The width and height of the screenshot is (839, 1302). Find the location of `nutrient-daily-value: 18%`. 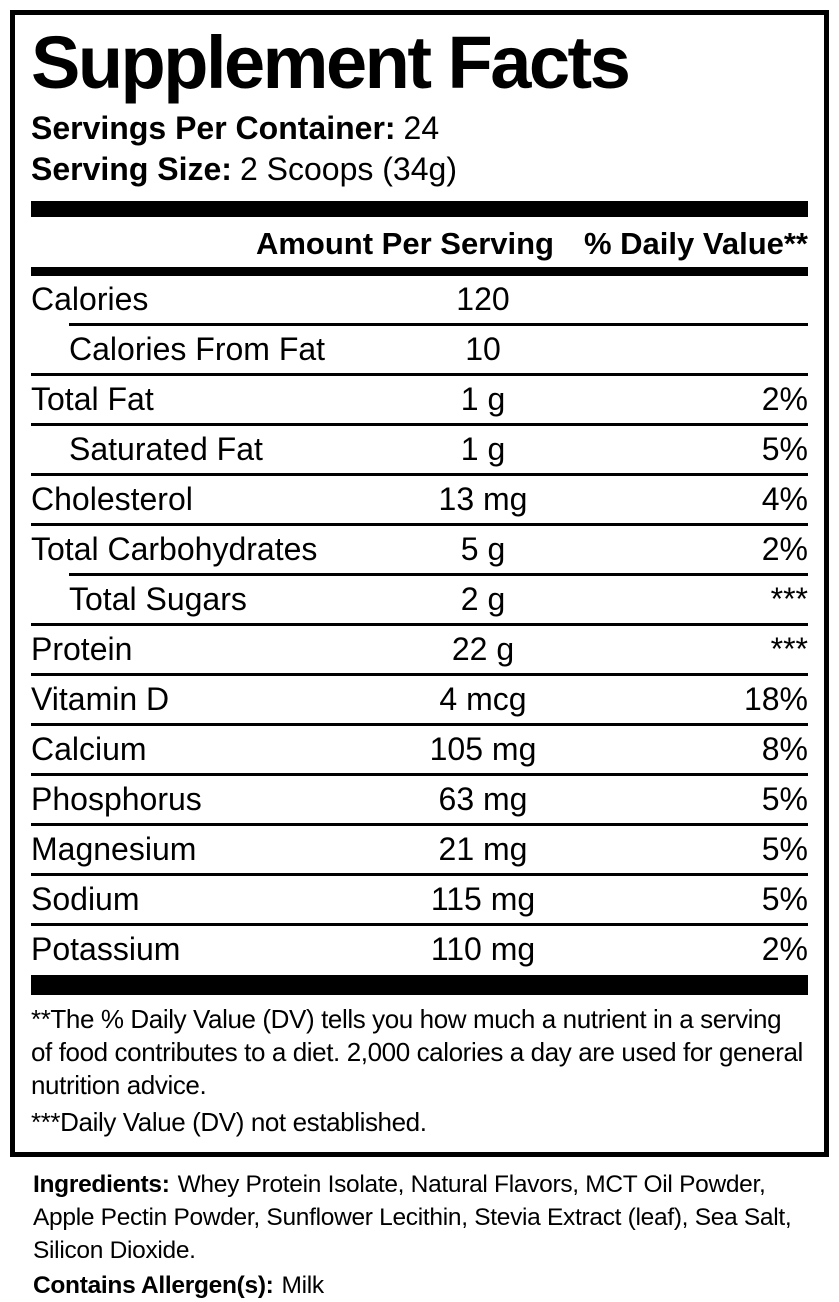

nutrient-daily-value: 18% is located at coordinates (775, 699).